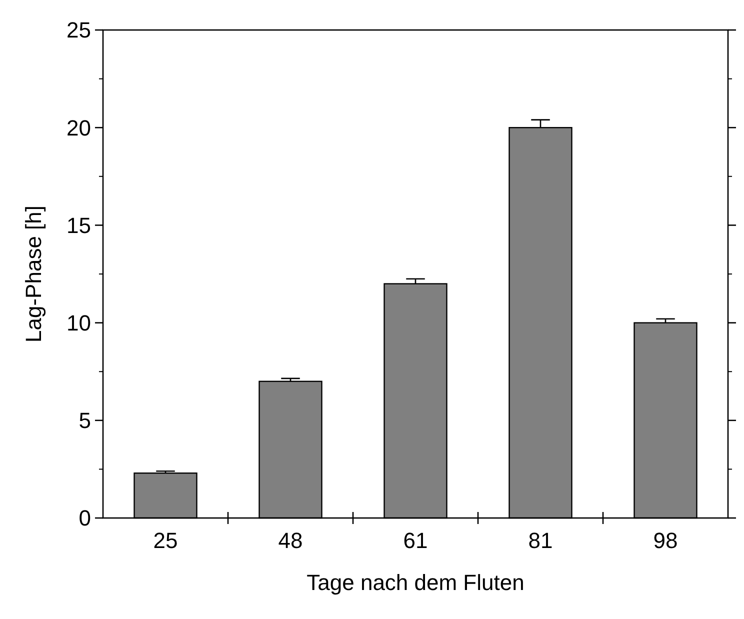 The width and height of the screenshot is (744, 619). I want to click on y-tick-label: 5, so click(84, 421).